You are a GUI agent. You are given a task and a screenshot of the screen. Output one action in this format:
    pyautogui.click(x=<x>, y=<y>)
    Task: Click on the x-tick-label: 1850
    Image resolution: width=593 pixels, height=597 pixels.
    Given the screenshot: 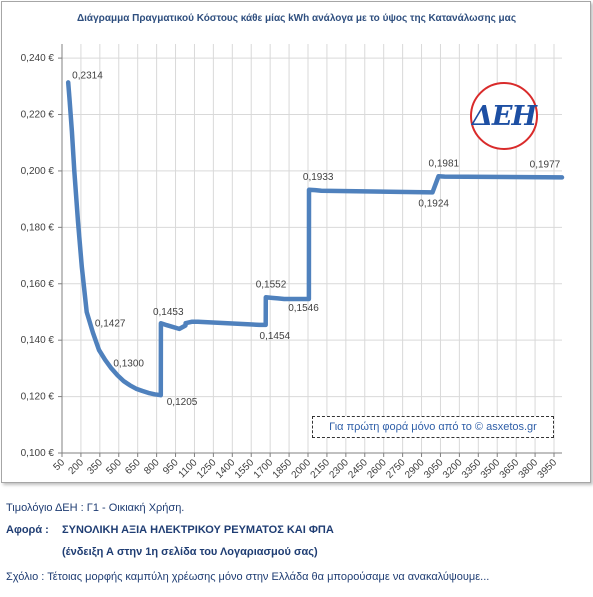 What is the action you would take?
    pyautogui.click(x=283, y=469)
    